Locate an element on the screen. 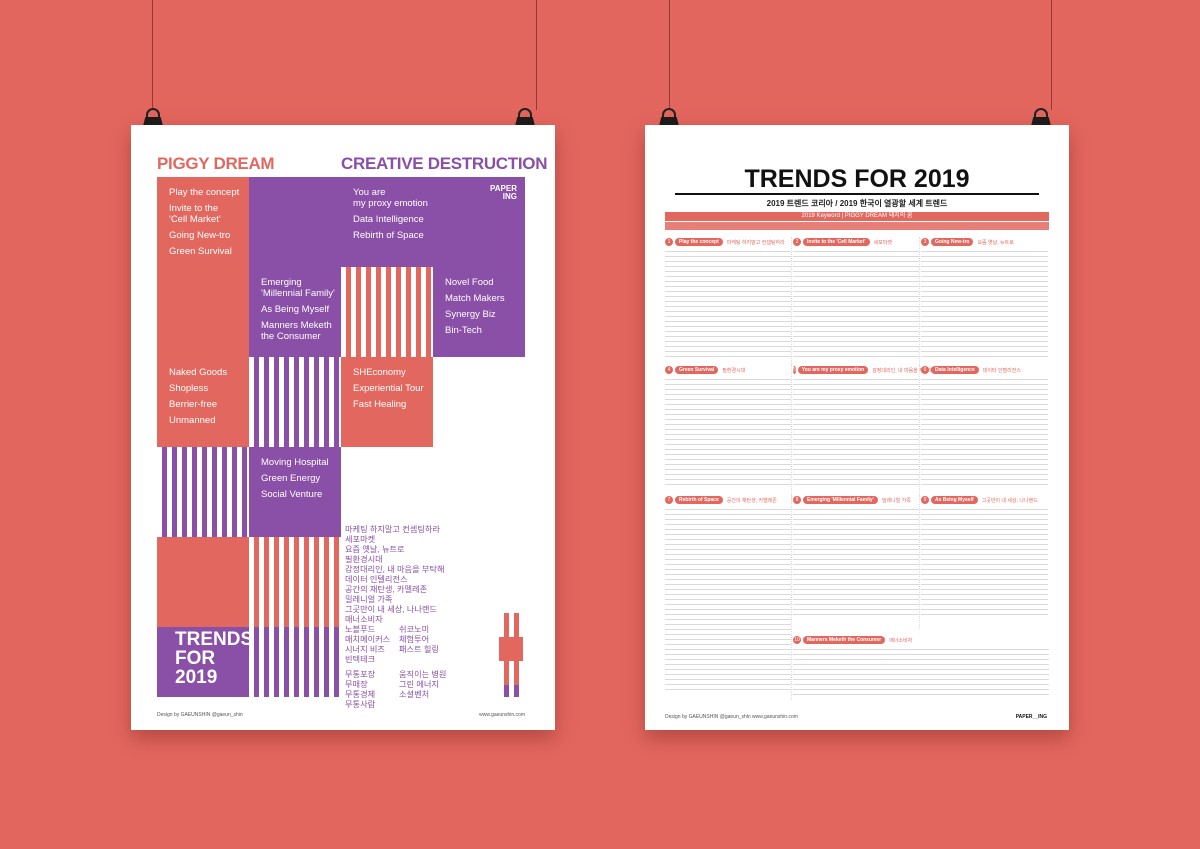 The image size is (1200, 849). section-1: 1 Play the concept 마케팅 하지말고 컨셉팅하라 is located at coordinates (728, 304).